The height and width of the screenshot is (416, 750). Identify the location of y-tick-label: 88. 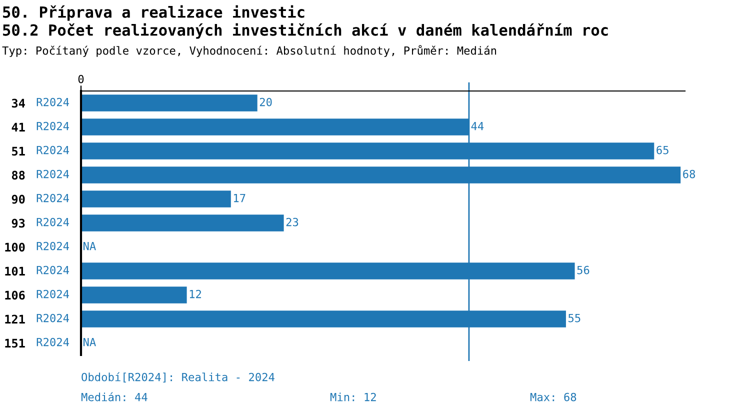
(18, 175).